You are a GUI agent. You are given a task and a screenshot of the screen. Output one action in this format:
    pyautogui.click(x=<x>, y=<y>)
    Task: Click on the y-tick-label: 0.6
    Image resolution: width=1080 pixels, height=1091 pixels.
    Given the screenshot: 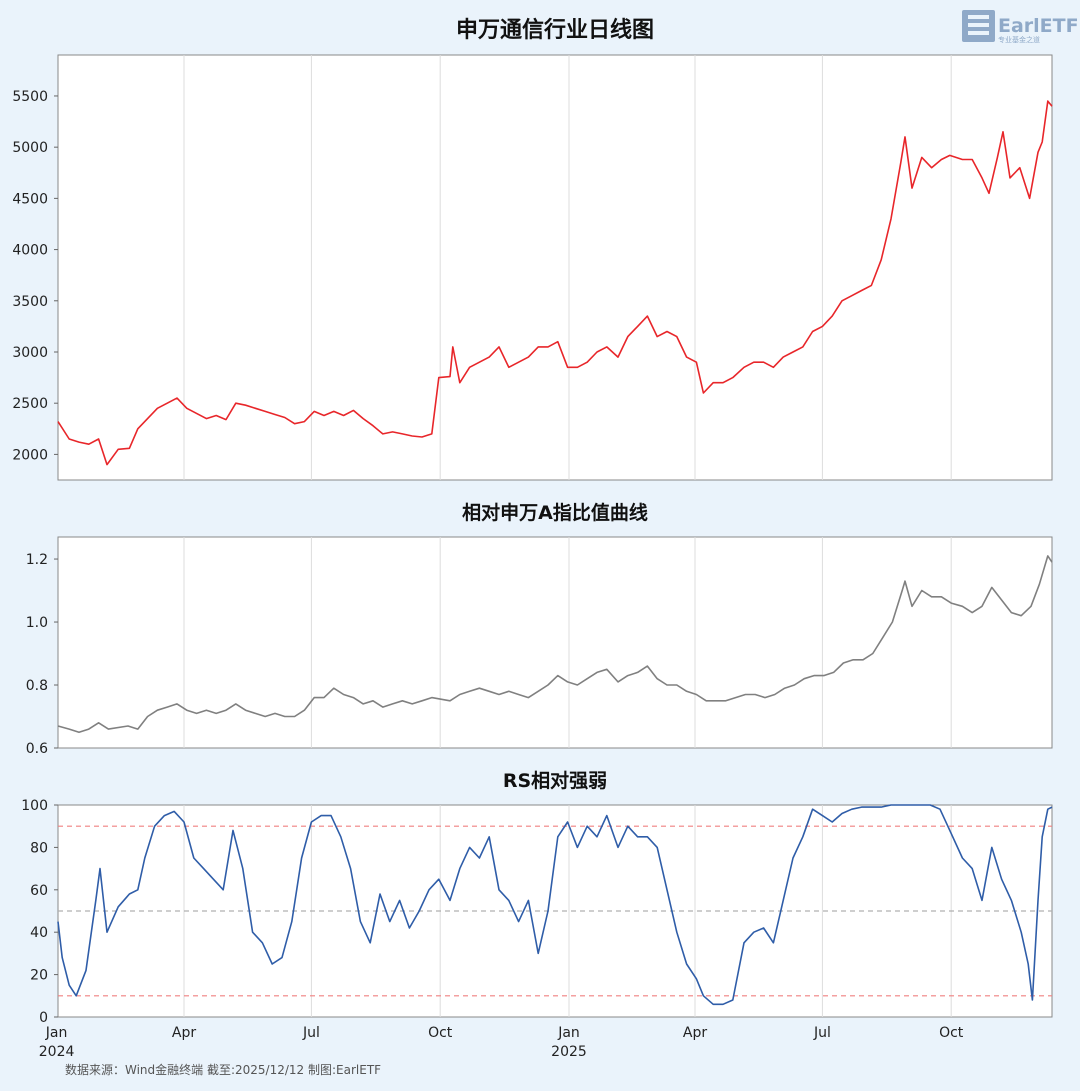 What is the action you would take?
    pyautogui.click(x=37, y=749)
    